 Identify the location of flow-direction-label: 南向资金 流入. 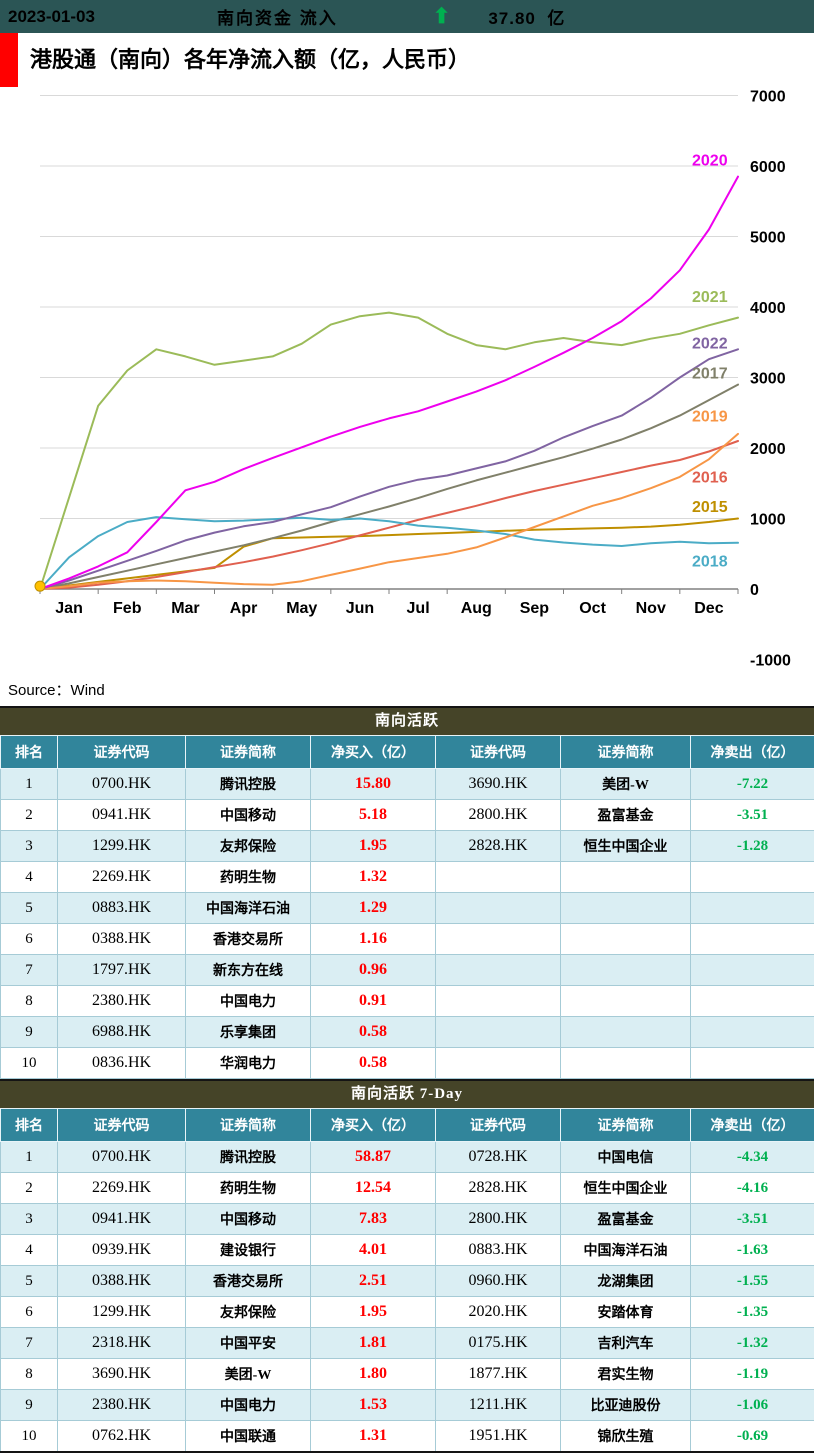
(277, 16).